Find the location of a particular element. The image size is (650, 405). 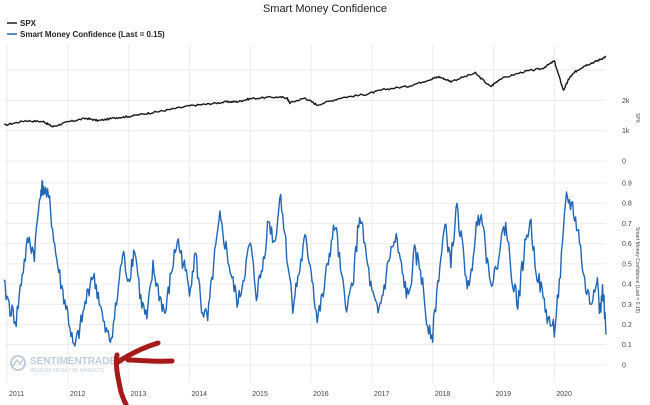

spx-axis-title: SPX is located at coordinates (637, 118).